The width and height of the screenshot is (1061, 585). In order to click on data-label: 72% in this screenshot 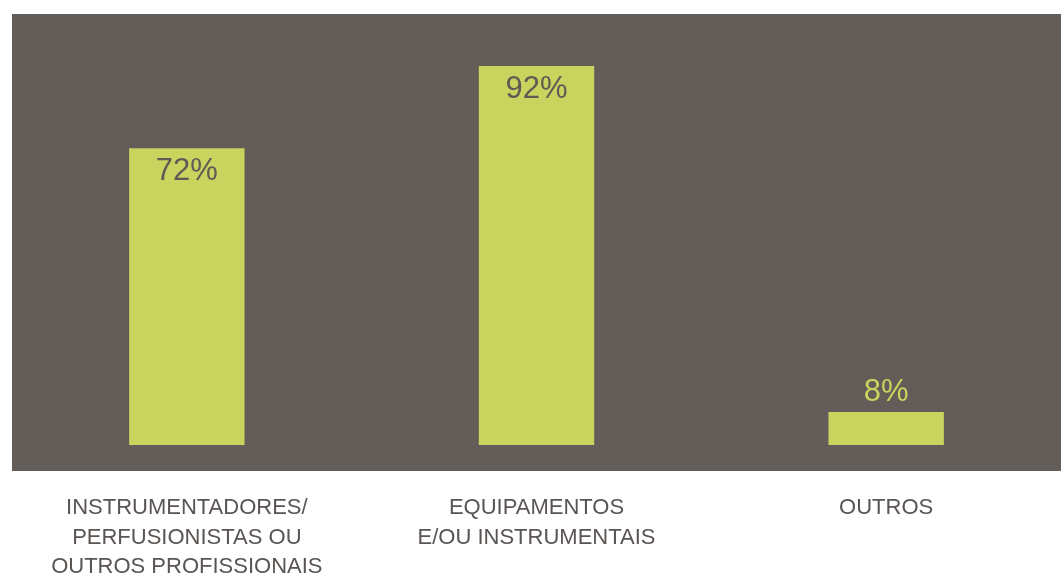, I will do `click(186, 170)`.